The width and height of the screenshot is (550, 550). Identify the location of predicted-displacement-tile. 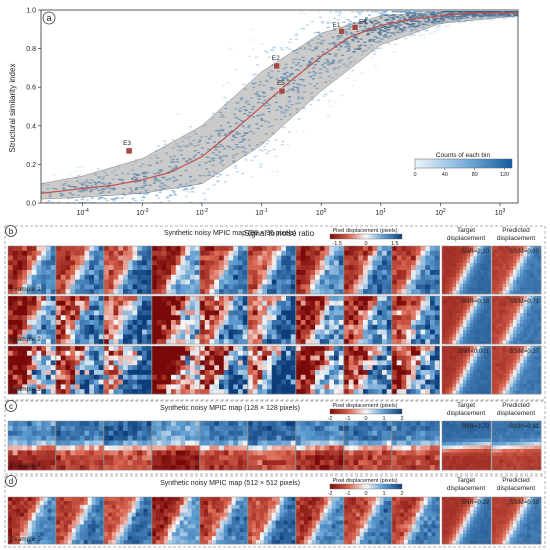
(516, 270).